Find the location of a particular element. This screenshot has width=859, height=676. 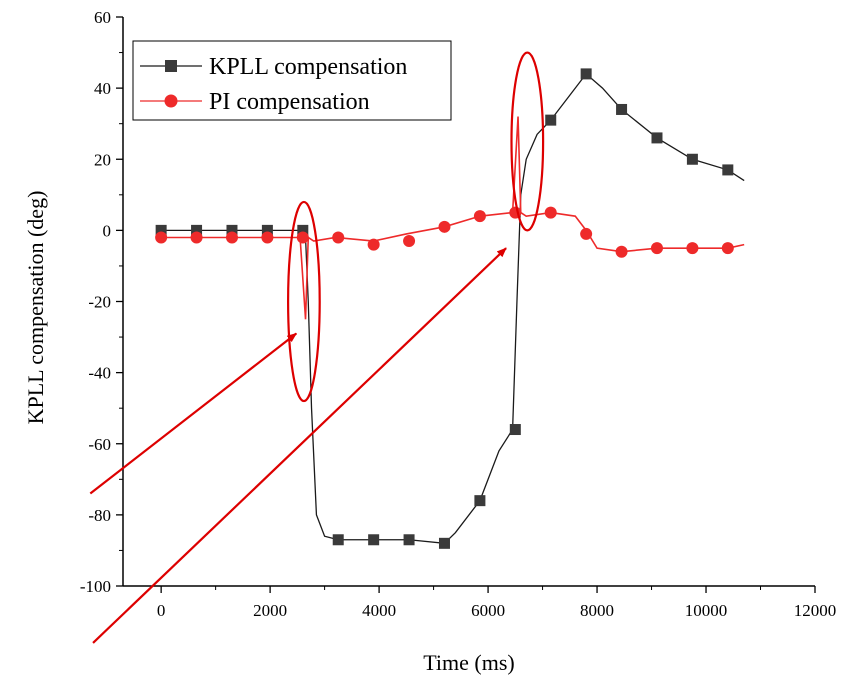

legend: KPLL compensation PI compensation is located at coordinates (292, 80).